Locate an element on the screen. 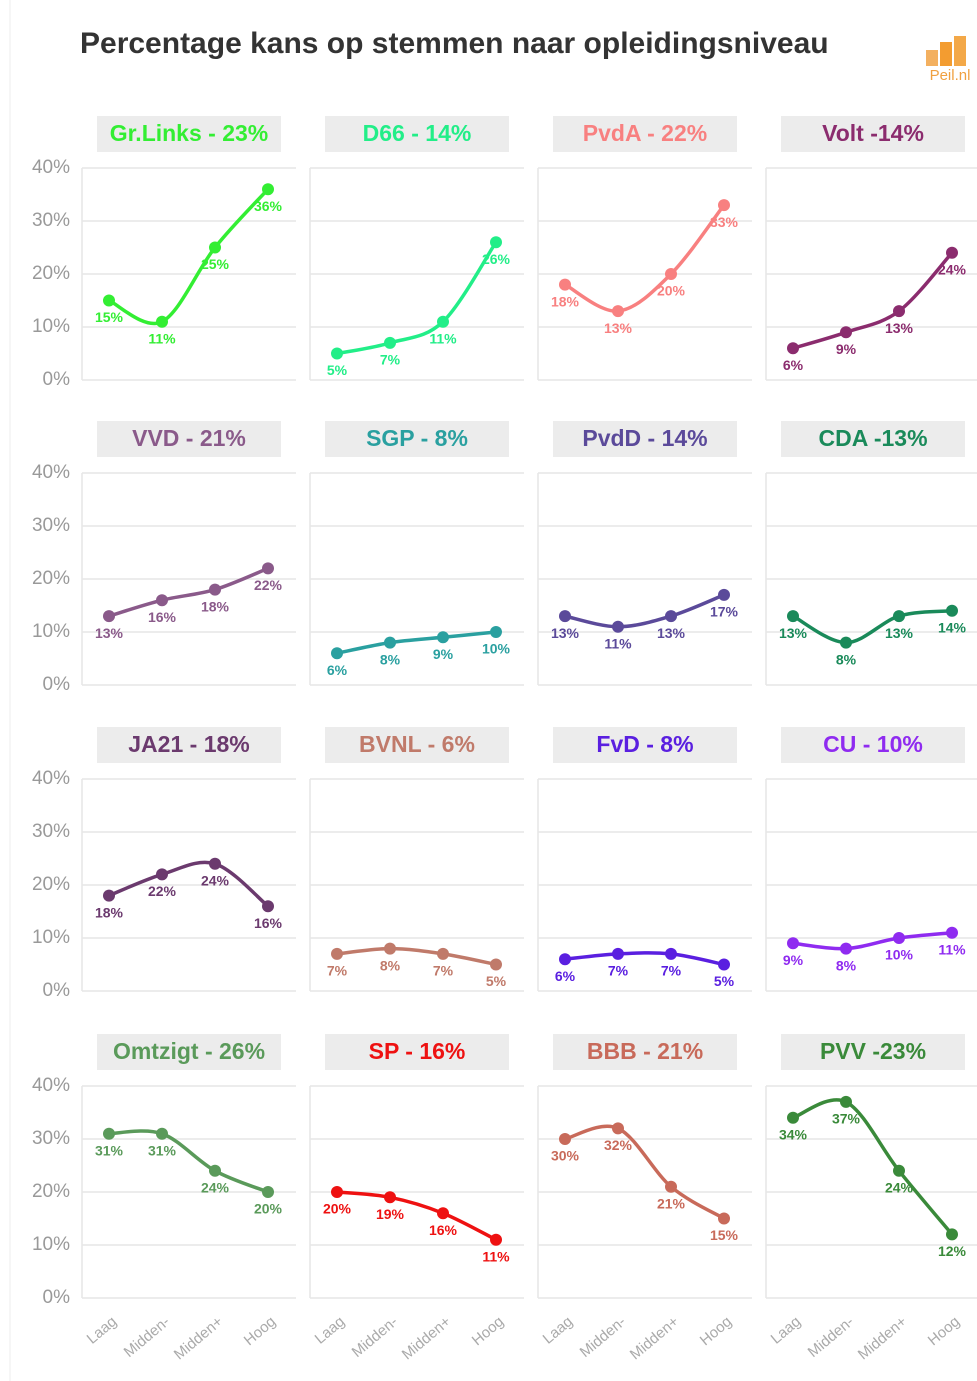 The height and width of the screenshot is (1381, 977). data-label: 30% is located at coordinates (565, 1156).